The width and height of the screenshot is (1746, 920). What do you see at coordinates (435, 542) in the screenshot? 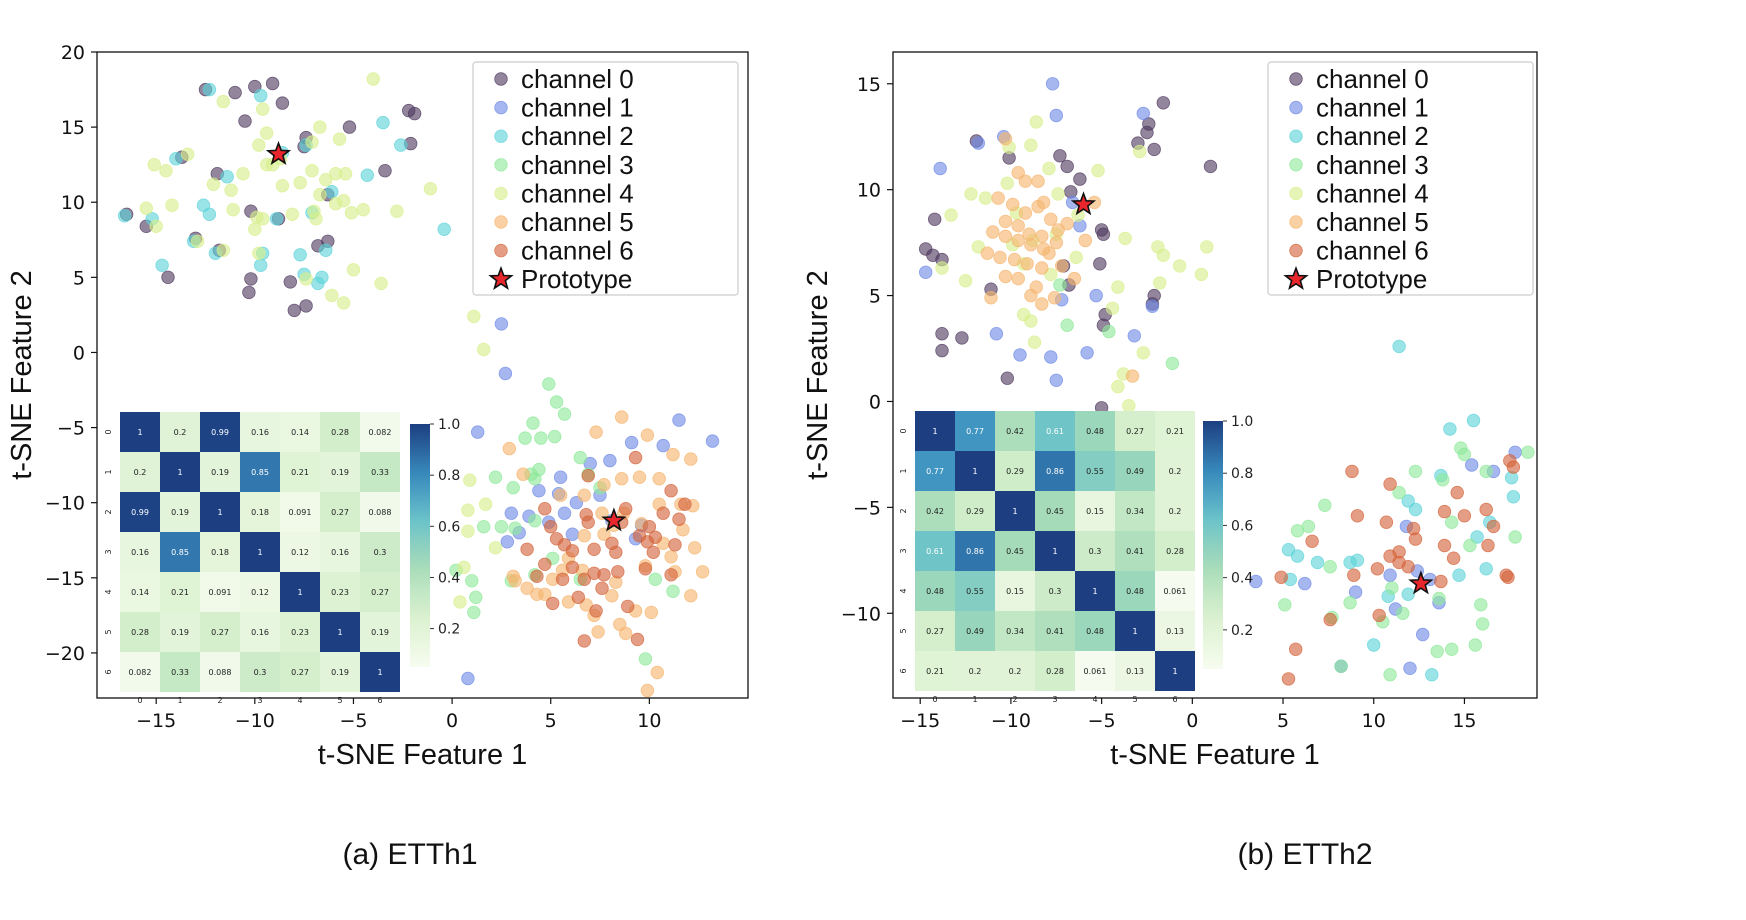
I see `colorbar: 1.0 0.8 0.6 0.4 0.2` at bounding box center [435, 542].